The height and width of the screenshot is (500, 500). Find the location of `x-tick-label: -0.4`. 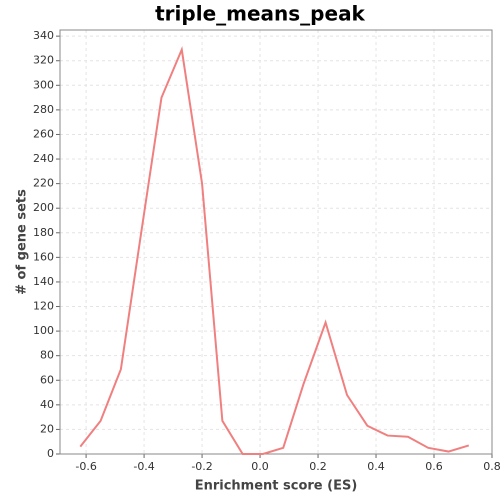

x-tick-label: -0.4 is located at coordinates (143, 466).